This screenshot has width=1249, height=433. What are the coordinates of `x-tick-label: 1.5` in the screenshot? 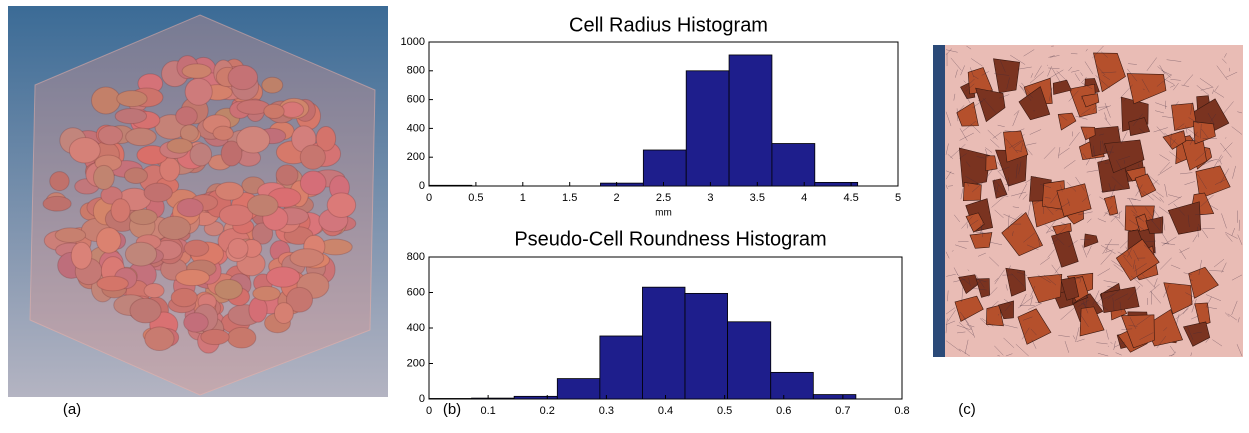 It's located at (569, 198).